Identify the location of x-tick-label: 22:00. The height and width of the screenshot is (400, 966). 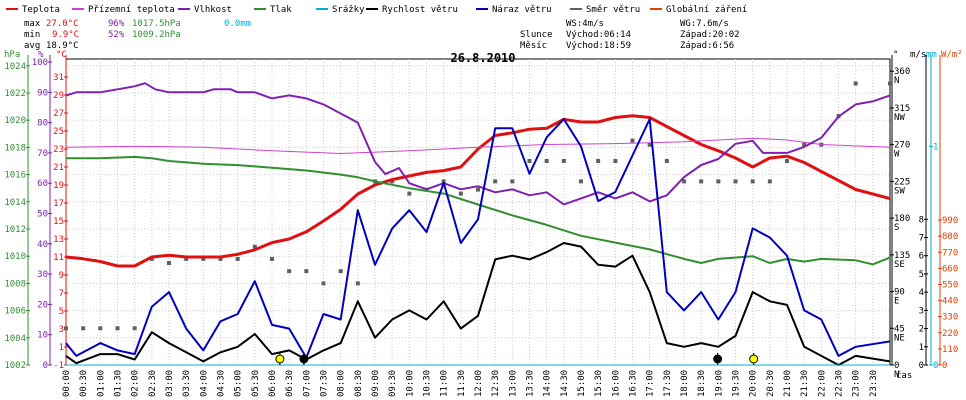
(822, 383).